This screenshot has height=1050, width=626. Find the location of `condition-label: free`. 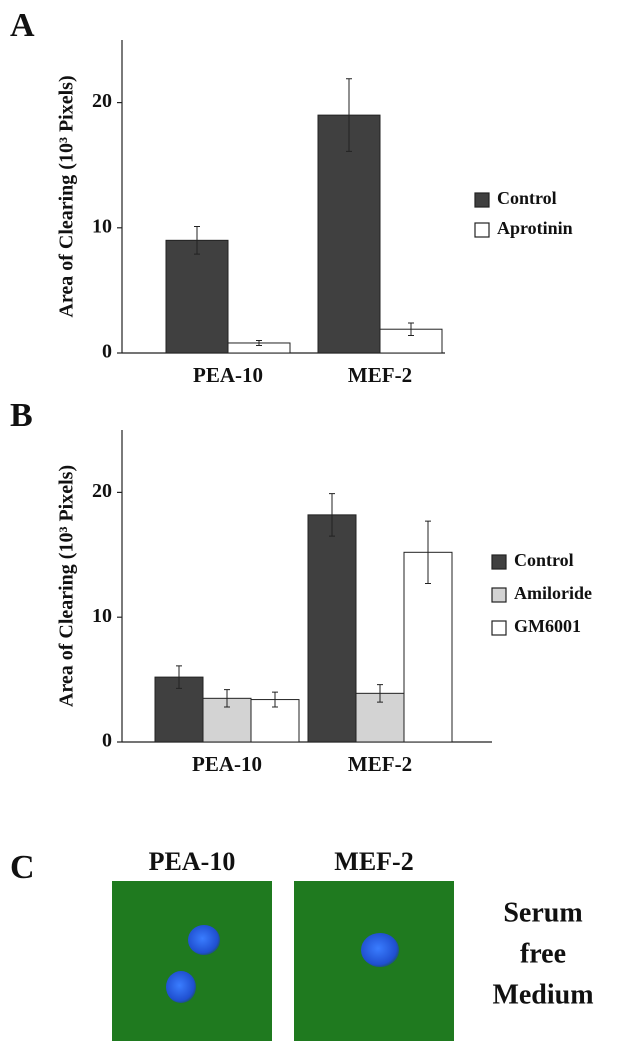

condition-label: free is located at coordinates (543, 953).